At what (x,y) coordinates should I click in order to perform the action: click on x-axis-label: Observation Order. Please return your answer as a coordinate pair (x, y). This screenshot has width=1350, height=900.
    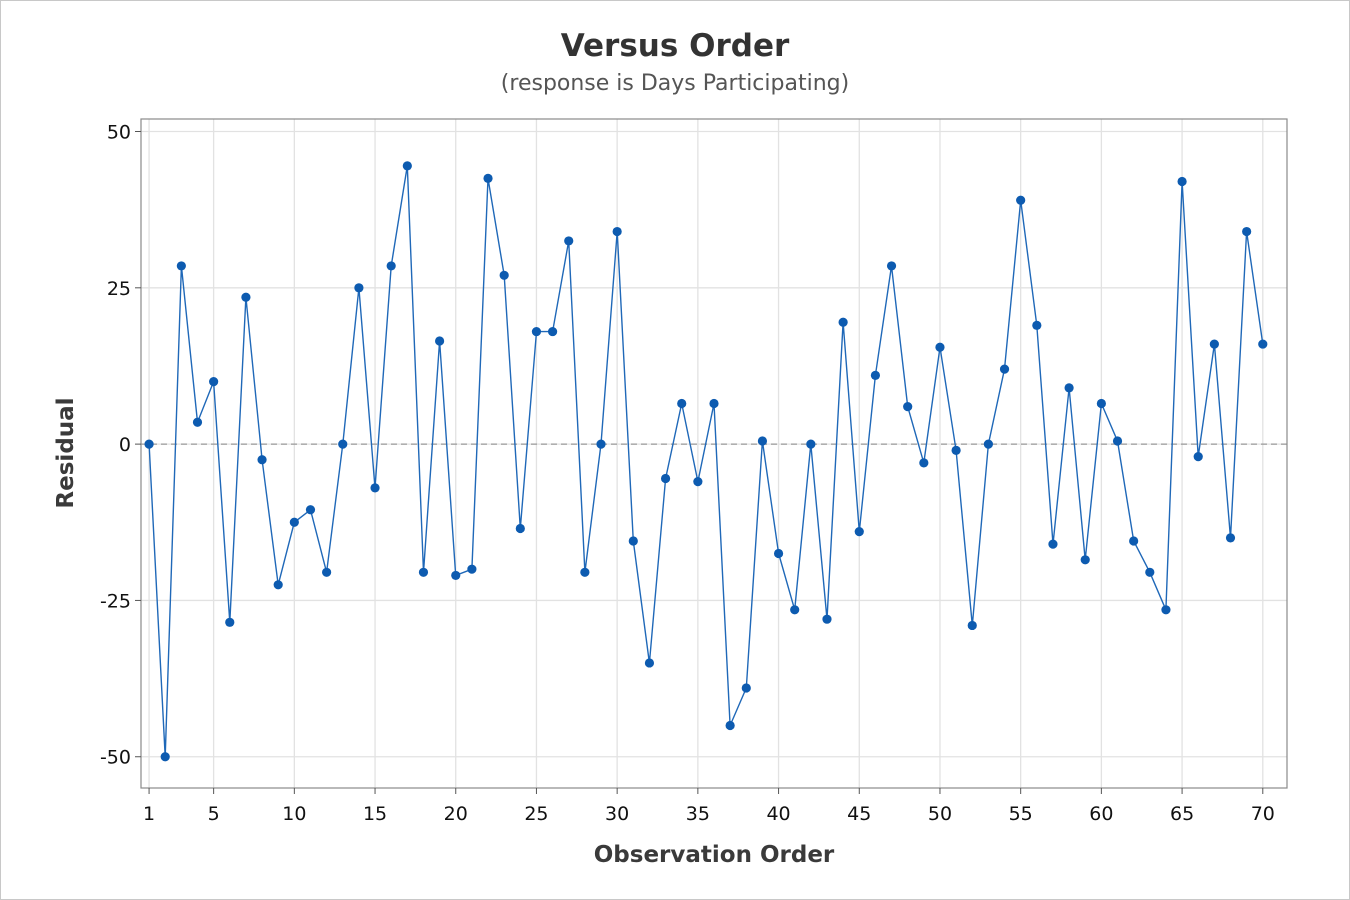
    Looking at the image, I should click on (714, 855).